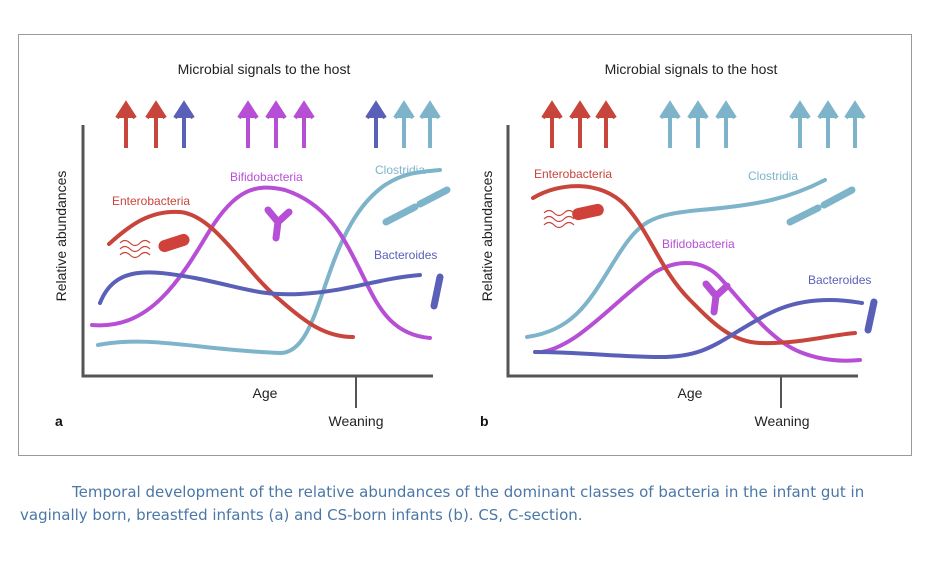 This screenshot has height=572, width=940. Describe the element at coordinates (458, 515) in the screenshot. I see `caption-letter-b: b` at that location.